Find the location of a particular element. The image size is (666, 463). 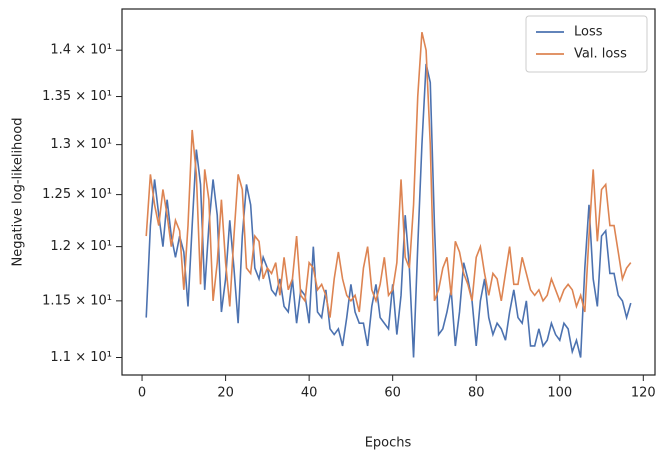

x-tick-label: 20 is located at coordinates (225, 393).